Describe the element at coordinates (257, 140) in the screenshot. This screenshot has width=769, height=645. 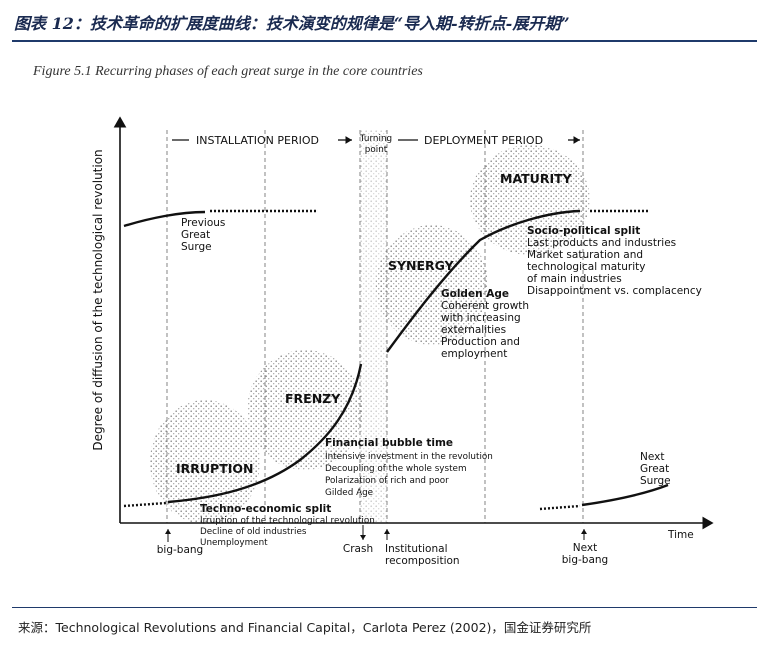
I see `installation-period-label: INSTALLATION PERIOD` at that location.